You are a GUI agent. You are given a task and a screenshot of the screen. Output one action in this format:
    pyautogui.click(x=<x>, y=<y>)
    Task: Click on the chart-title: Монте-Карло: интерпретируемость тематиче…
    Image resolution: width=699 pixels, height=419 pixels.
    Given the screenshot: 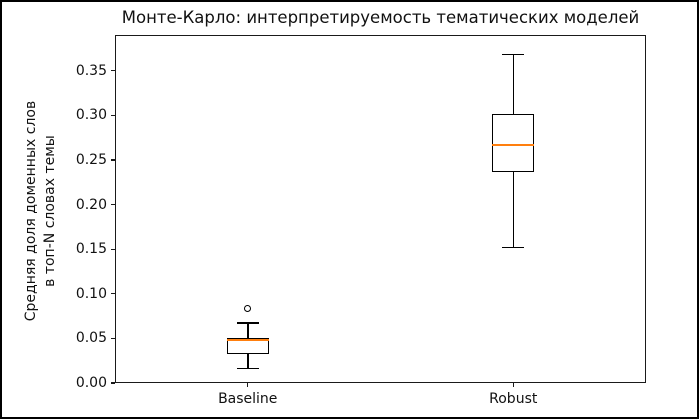 What is the action you would take?
    pyautogui.click(x=380, y=17)
    